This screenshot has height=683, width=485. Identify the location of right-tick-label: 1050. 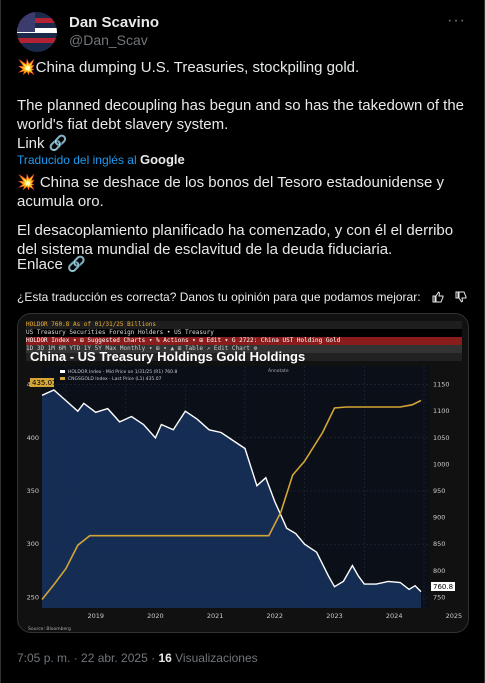
(441, 438).